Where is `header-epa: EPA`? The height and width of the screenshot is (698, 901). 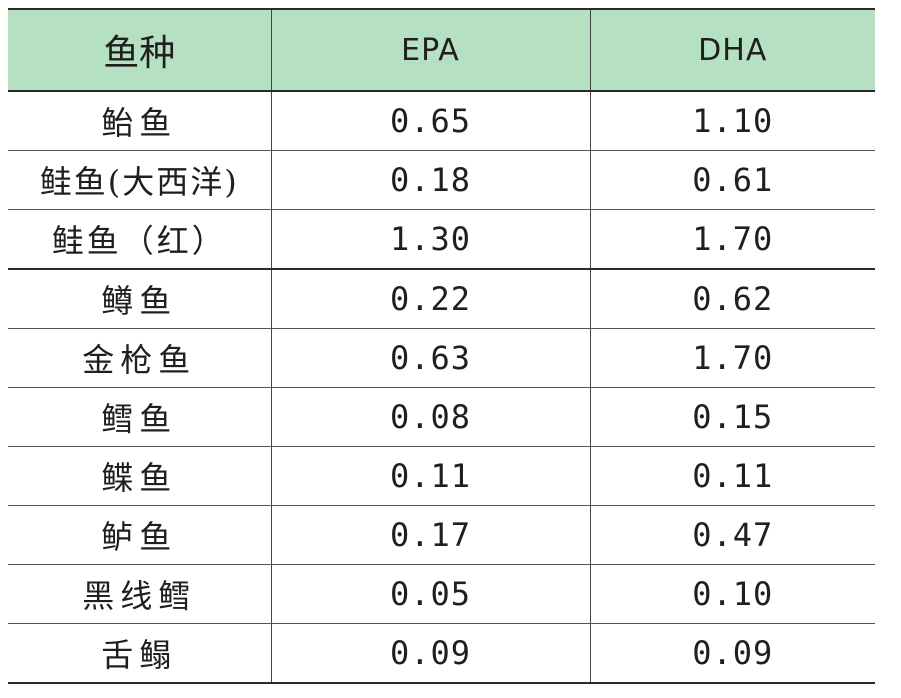 header-epa: EPA is located at coordinates (430, 50).